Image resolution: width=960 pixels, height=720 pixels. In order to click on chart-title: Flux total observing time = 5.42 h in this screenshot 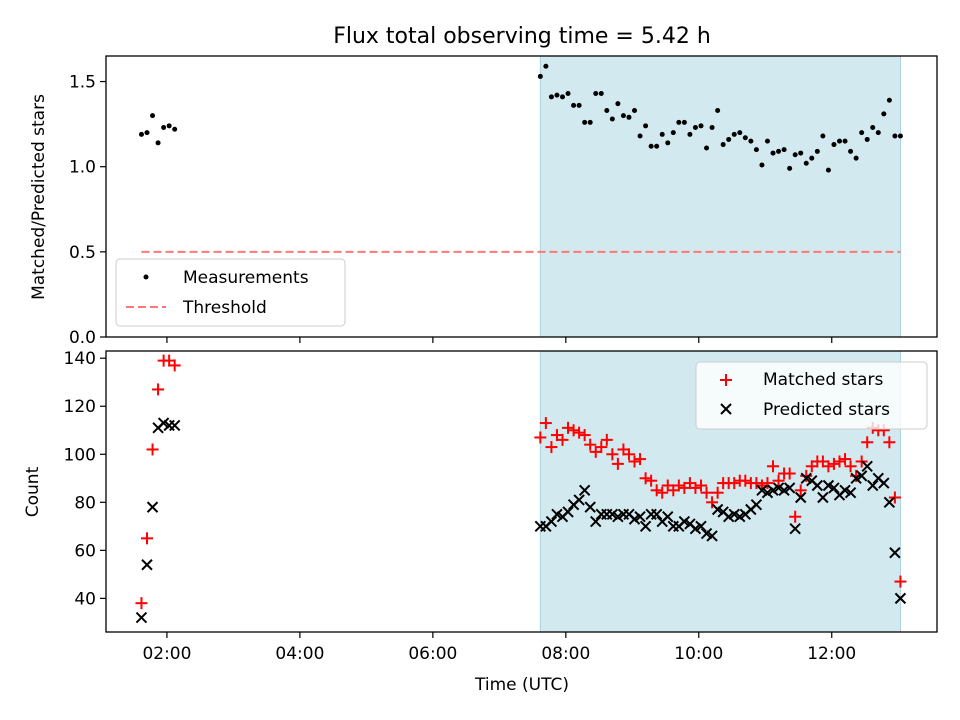, I will do `click(522, 36)`.